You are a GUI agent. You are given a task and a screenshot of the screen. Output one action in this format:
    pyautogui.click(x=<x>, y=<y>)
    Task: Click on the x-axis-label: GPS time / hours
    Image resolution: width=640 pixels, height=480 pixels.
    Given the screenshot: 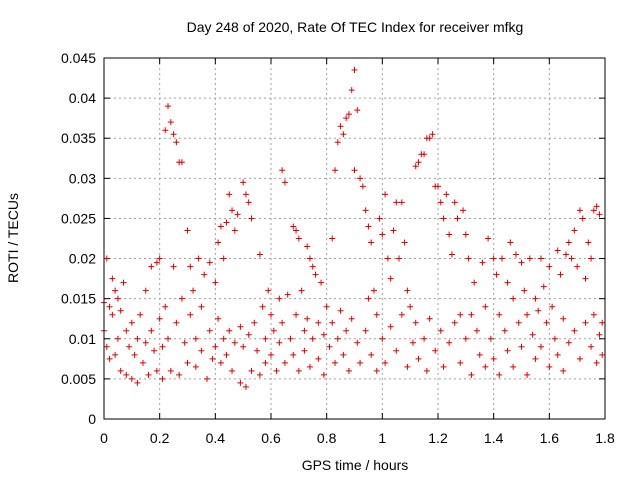 What is the action you would take?
    pyautogui.click(x=355, y=465)
    